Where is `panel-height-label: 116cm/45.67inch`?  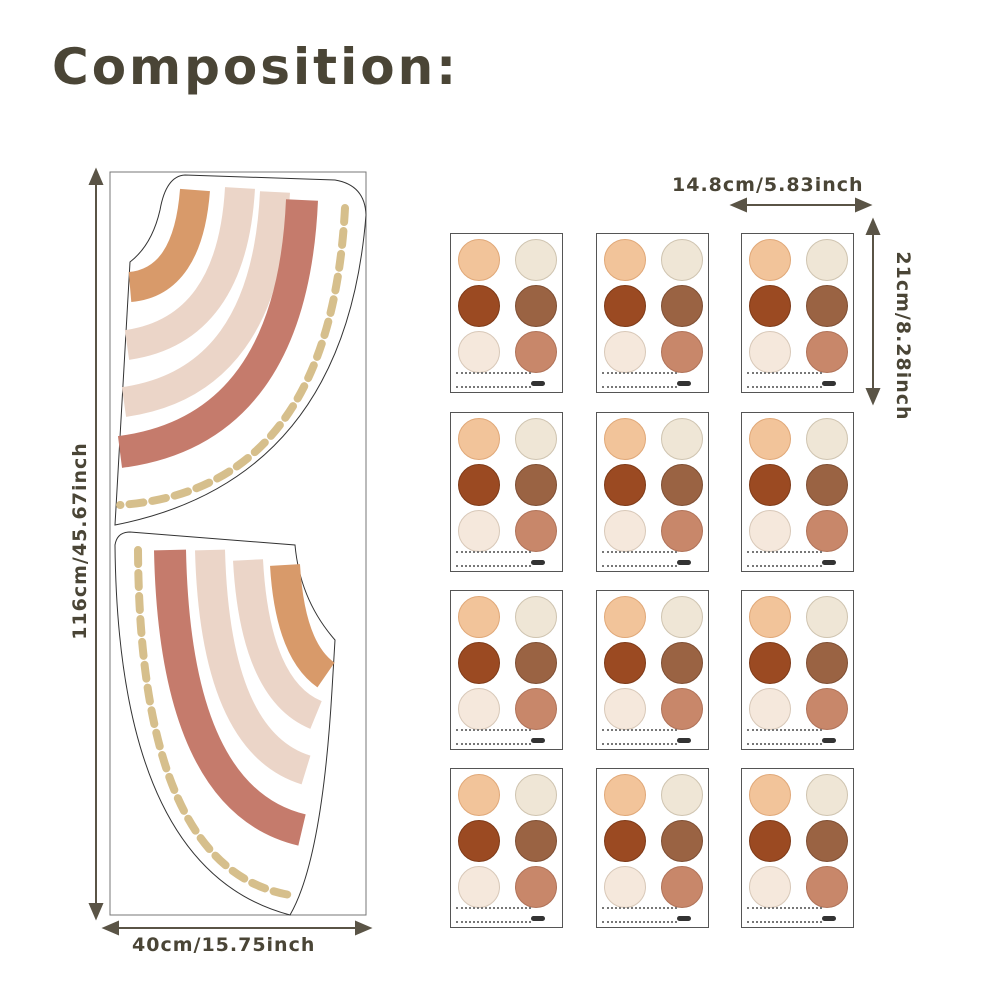
panel-height-label: 116cm/45.67inch is located at coordinates (80, 541).